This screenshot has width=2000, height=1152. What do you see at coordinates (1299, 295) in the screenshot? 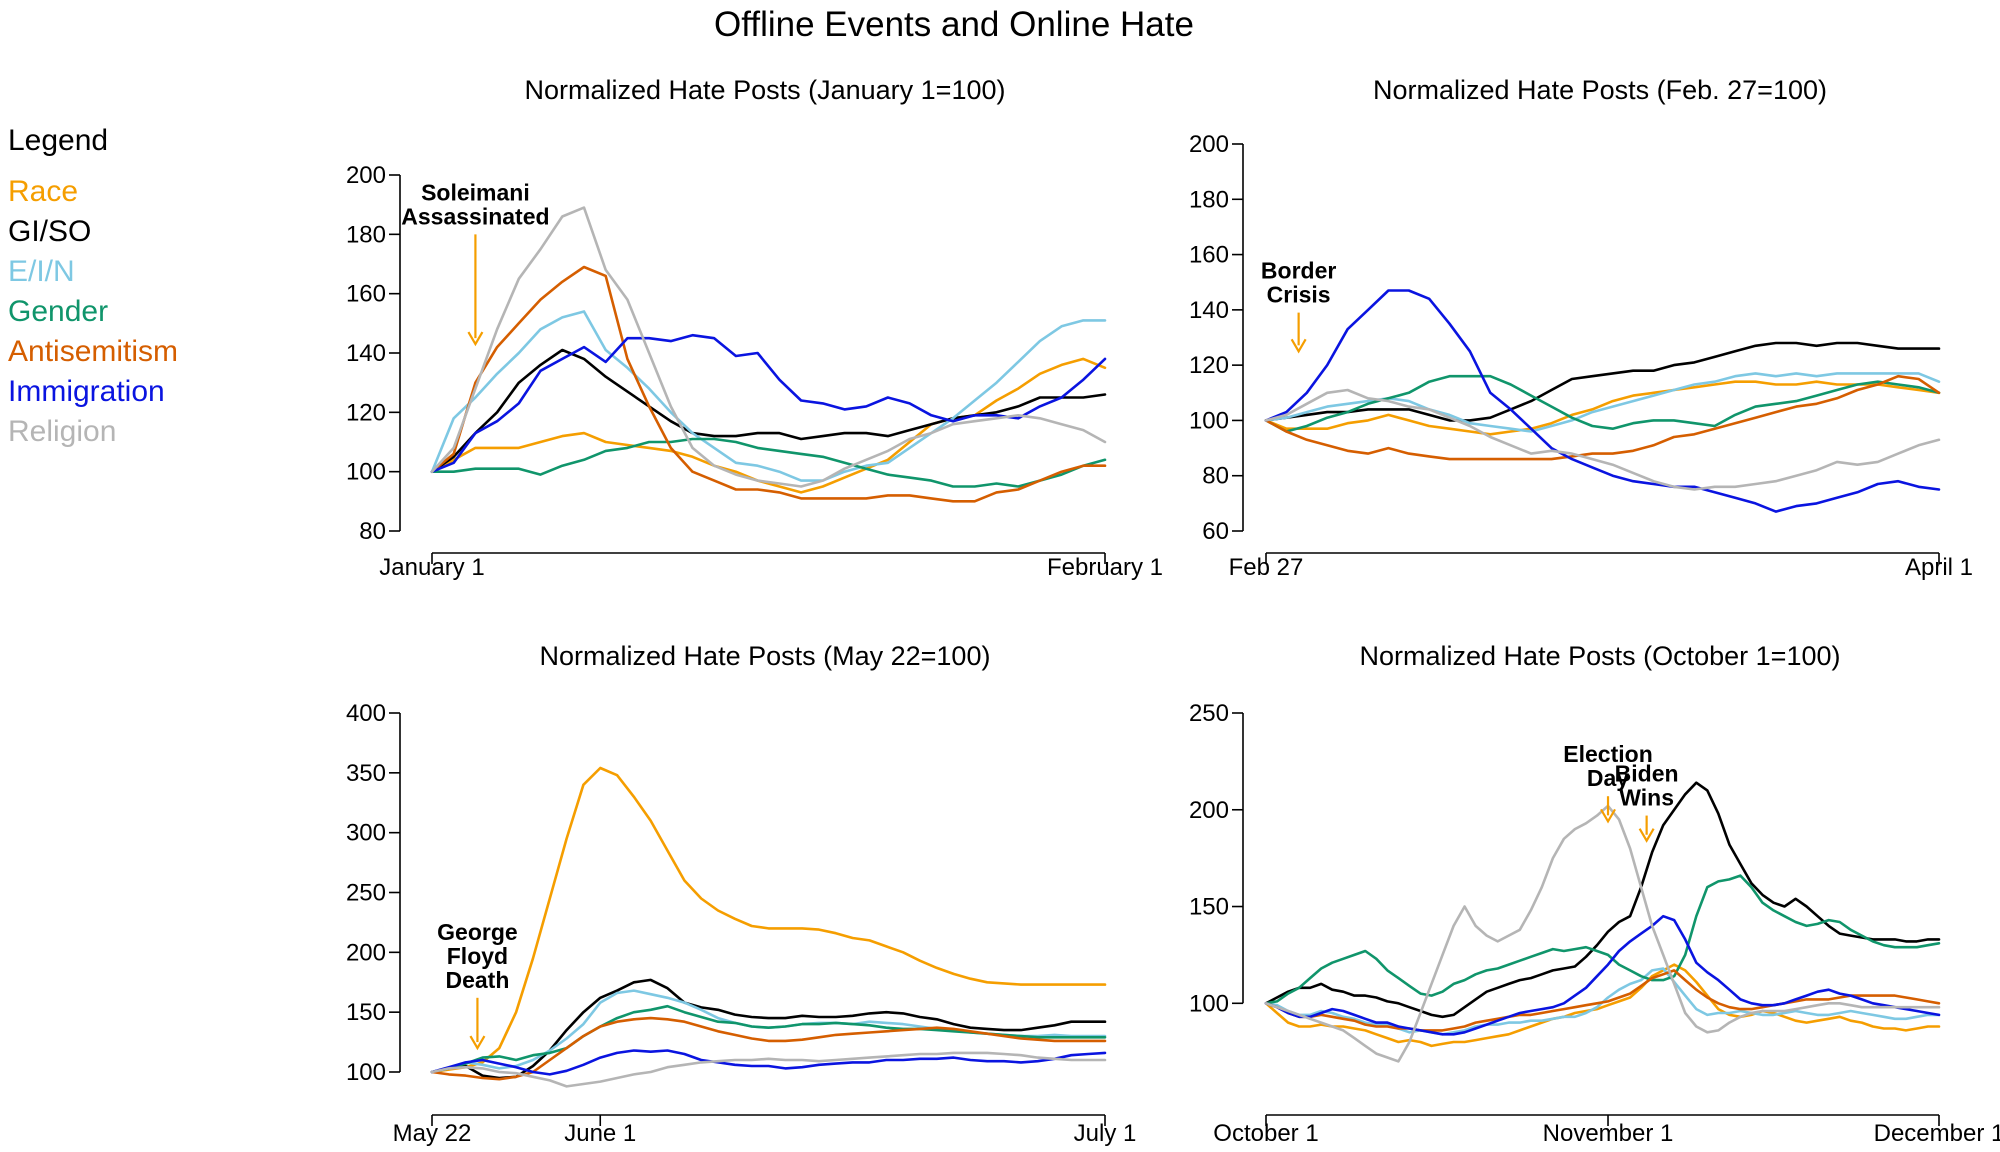
I see `annotation-label: Crisis` at bounding box center [1299, 295].